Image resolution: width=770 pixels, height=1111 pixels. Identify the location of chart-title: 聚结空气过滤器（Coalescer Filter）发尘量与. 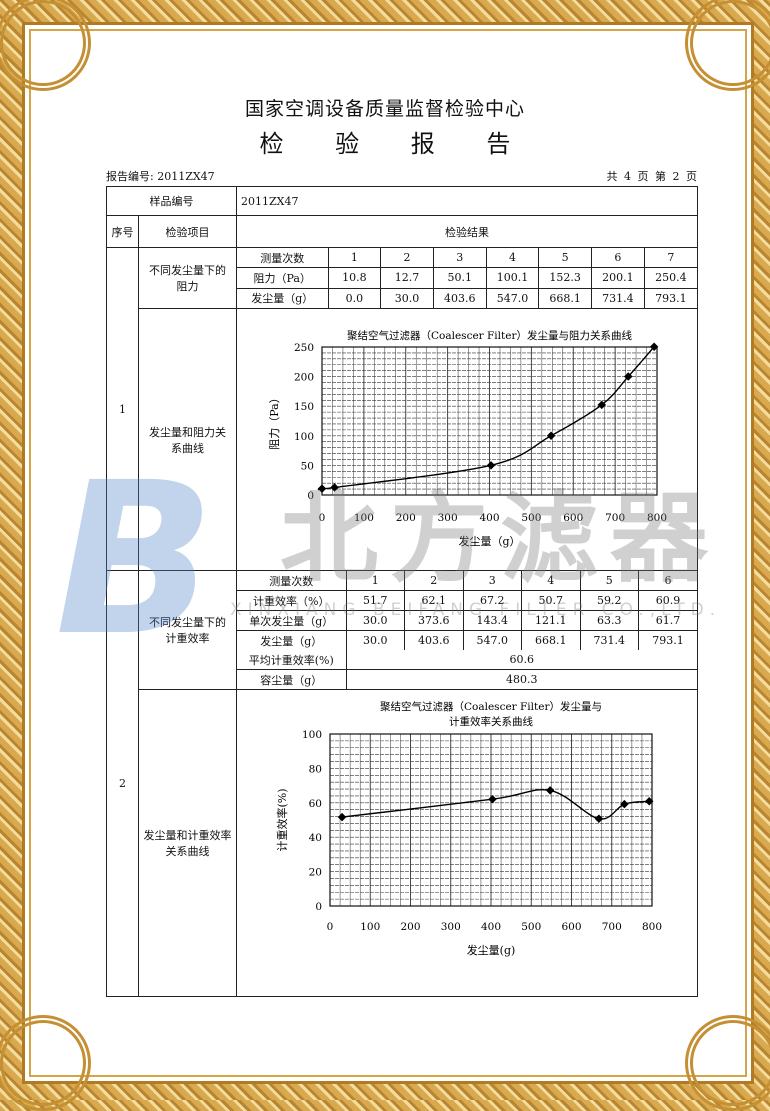
(491, 706).